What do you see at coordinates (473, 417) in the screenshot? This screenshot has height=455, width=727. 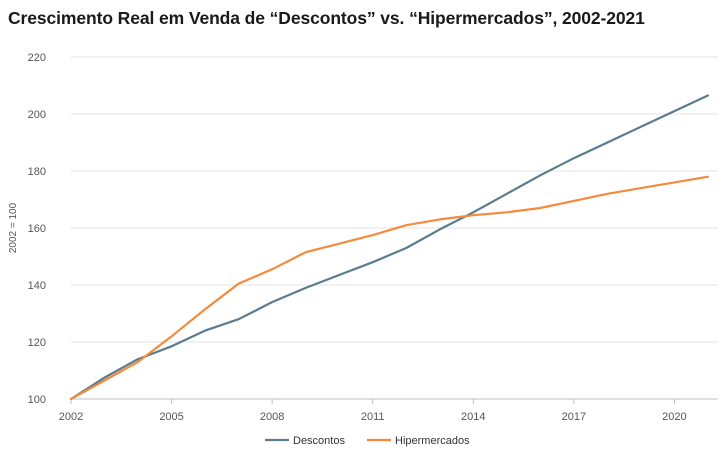 I see `x-tick-label-2014: 2014` at bounding box center [473, 417].